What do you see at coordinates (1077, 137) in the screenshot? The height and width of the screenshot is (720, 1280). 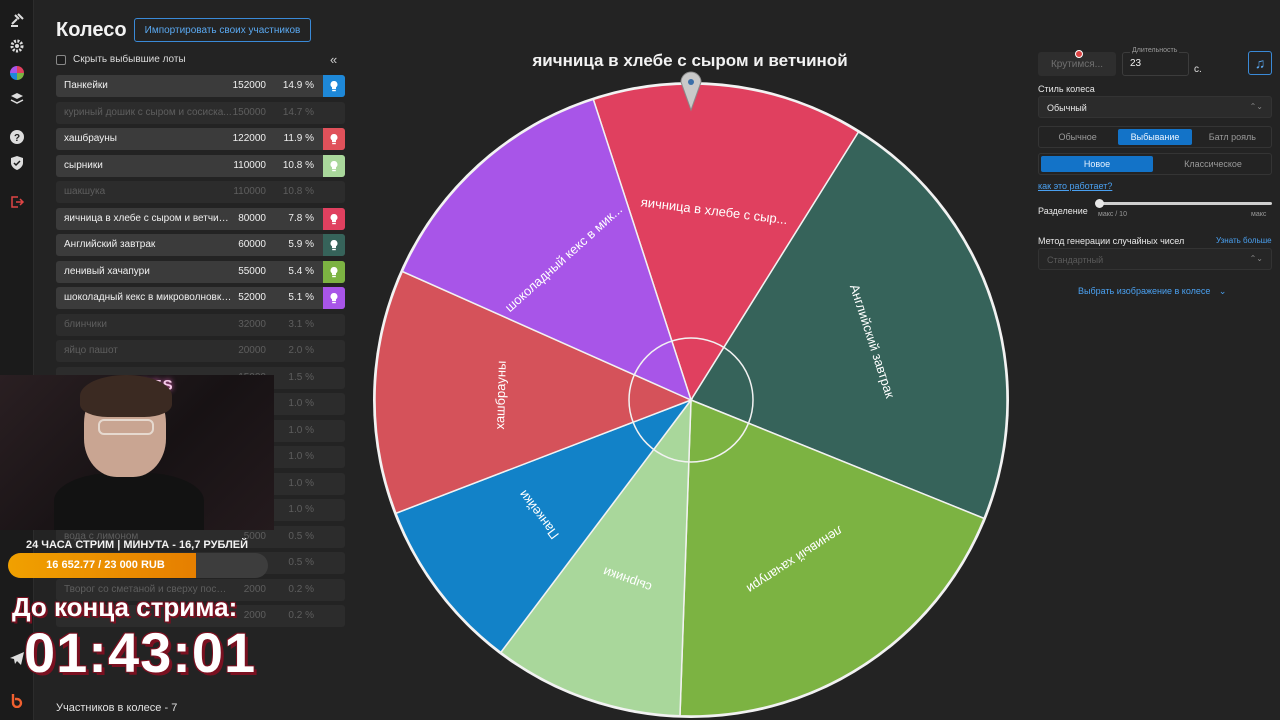 I see `mode-tab-0: Обычное` at bounding box center [1077, 137].